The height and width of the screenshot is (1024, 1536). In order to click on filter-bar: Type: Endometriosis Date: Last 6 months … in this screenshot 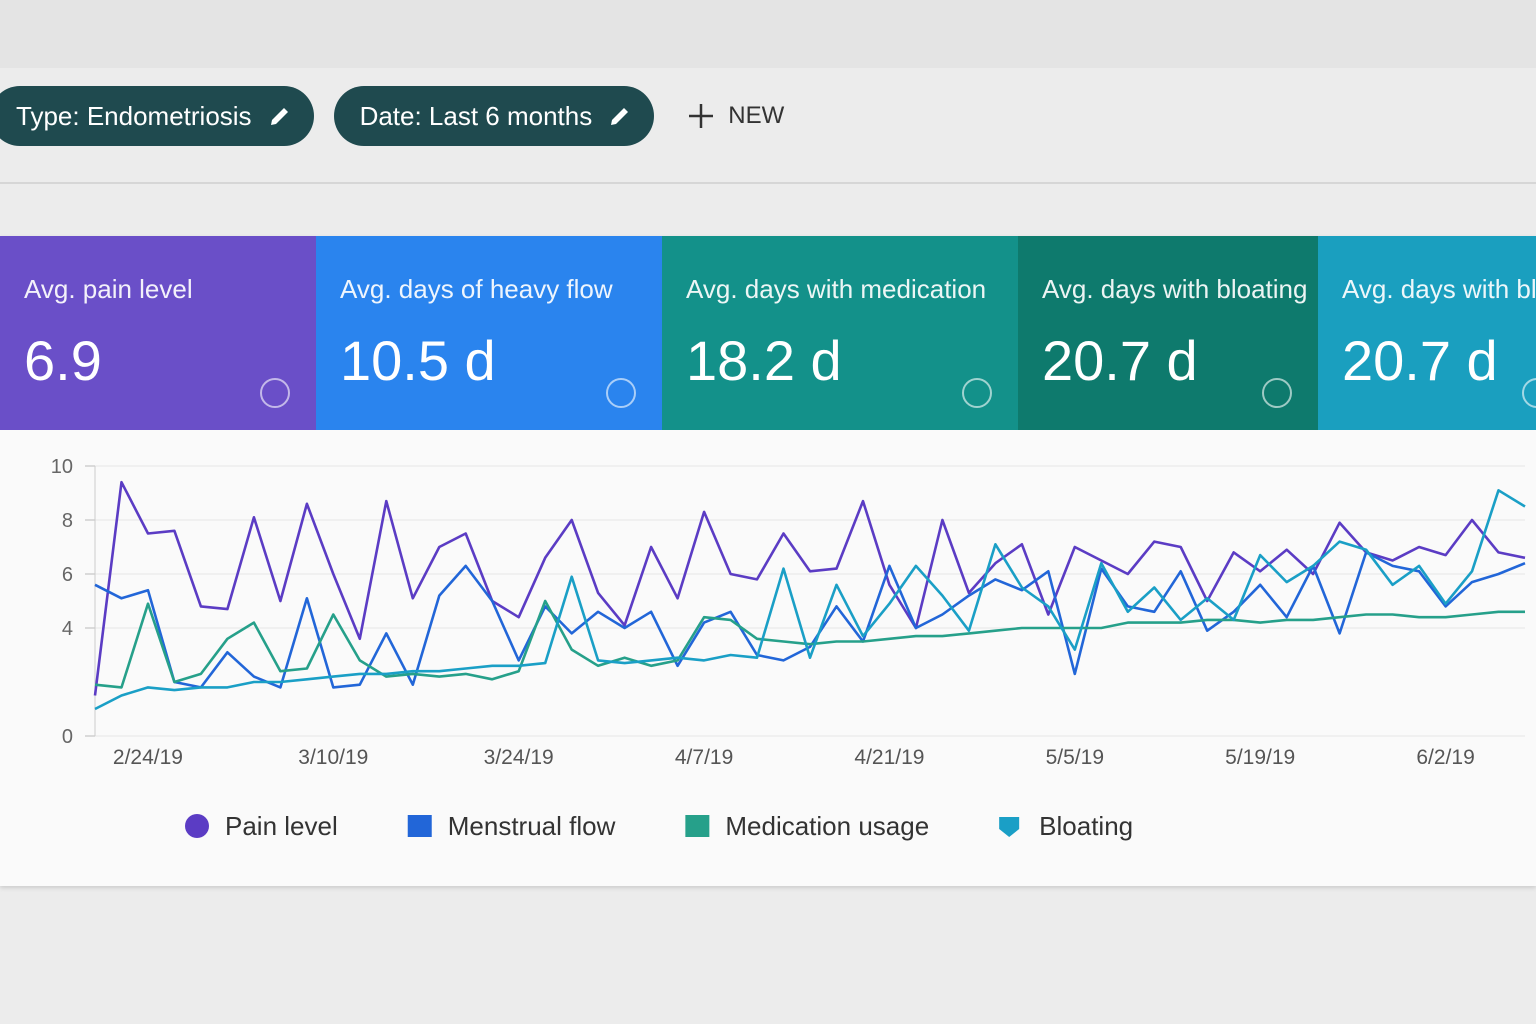, I will do `click(392, 116)`.